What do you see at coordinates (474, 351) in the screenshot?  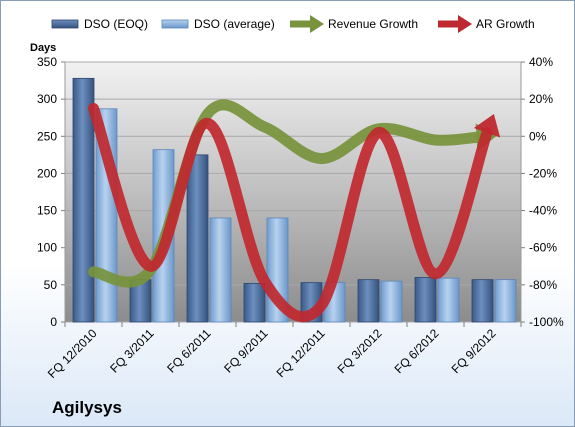 I see `x-tick-label: FQ 9/2012` at bounding box center [474, 351].